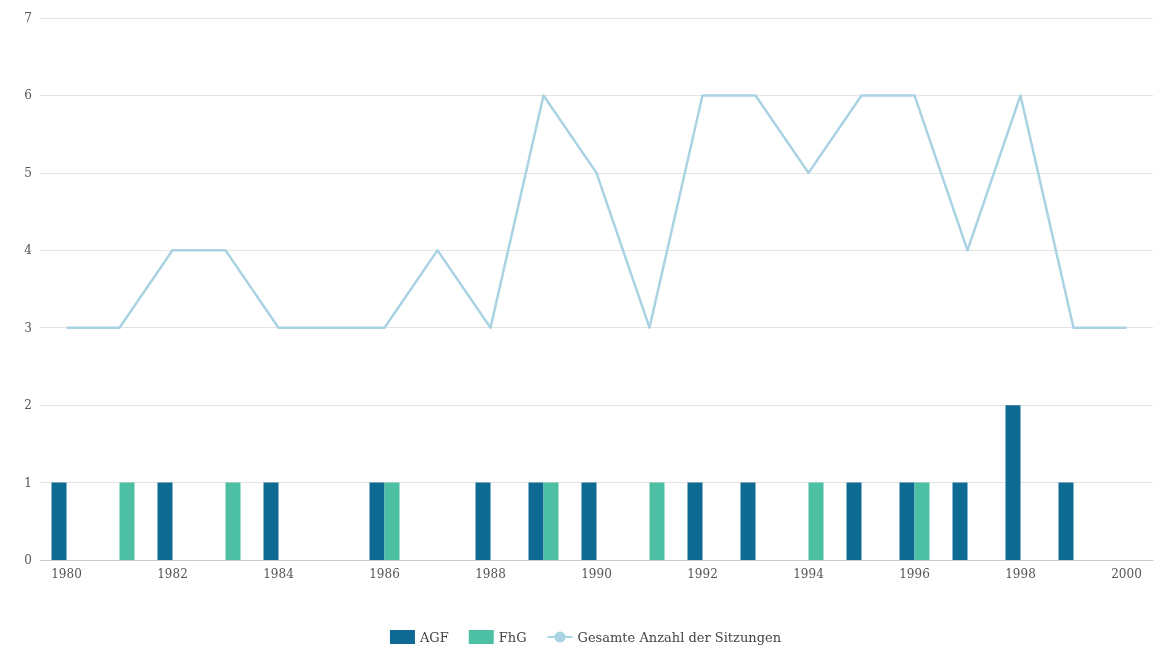  What do you see at coordinates (809, 574) in the screenshot?
I see `x-tick-label: 1994` at bounding box center [809, 574].